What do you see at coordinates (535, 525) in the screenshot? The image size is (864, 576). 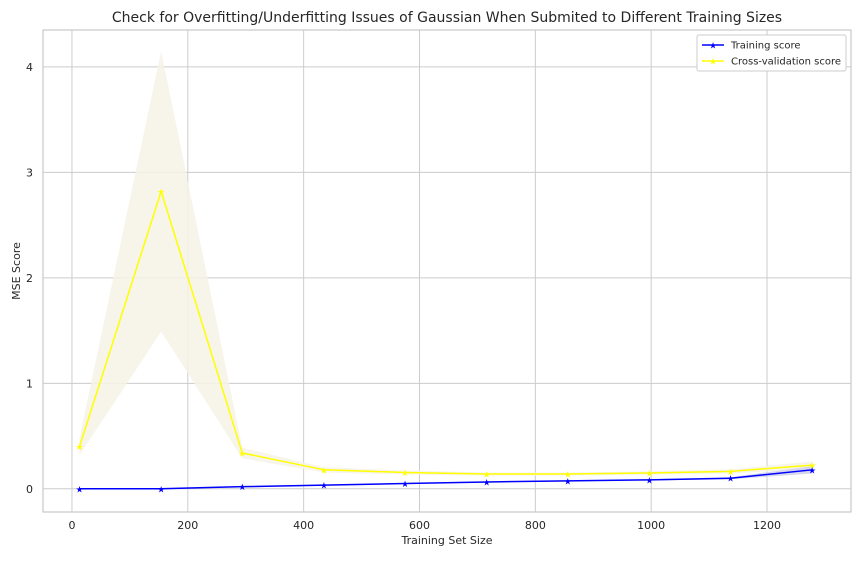 I see `x-tick-label: 800` at bounding box center [535, 525].